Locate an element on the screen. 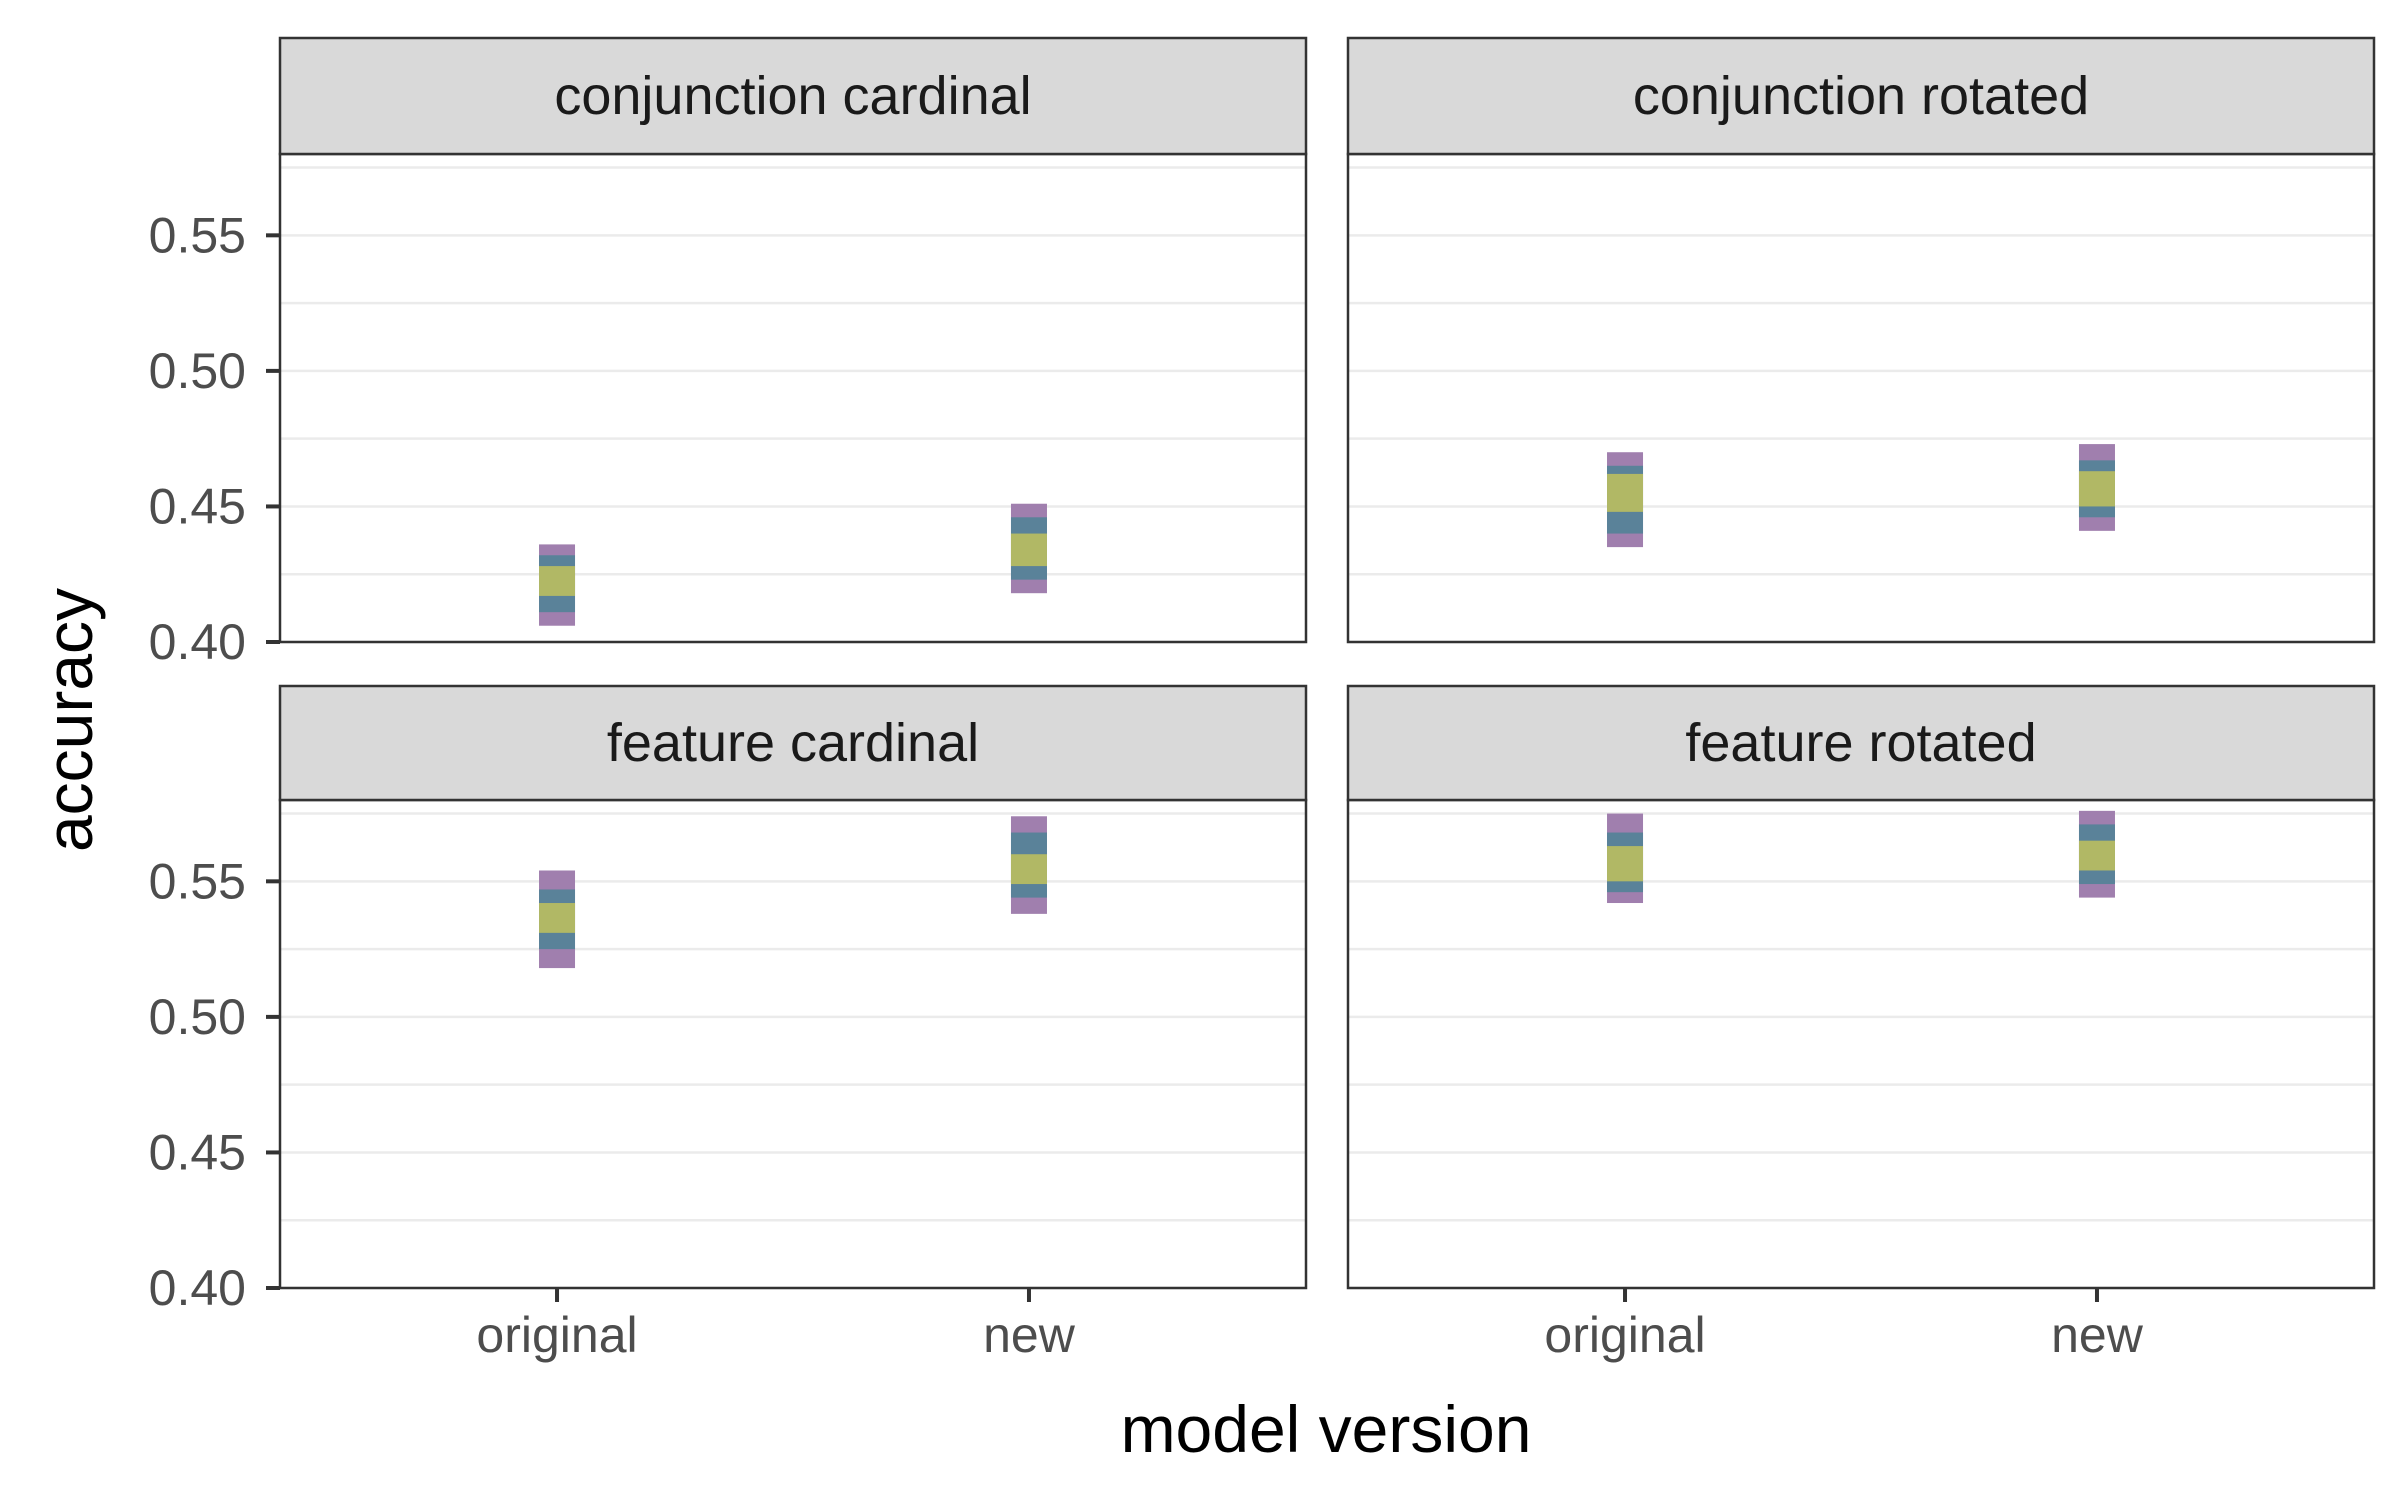  x-axis-title: model version is located at coordinates (1326, 1429).